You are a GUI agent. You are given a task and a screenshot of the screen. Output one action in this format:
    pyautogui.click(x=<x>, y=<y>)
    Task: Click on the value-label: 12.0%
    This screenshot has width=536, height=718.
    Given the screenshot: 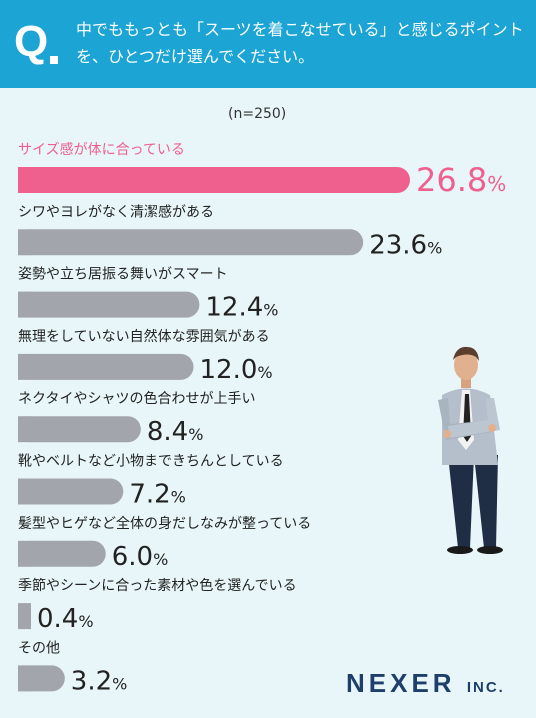 What is the action you would take?
    pyautogui.click(x=236, y=370)
    